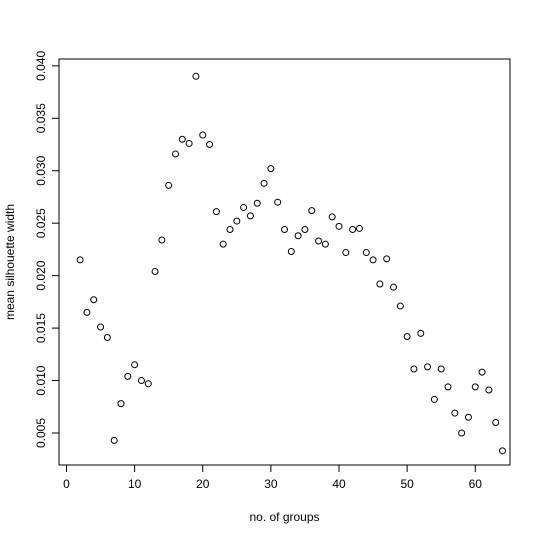  Describe the element at coordinates (476, 484) in the screenshot. I see `x-tick-label: 60` at that location.